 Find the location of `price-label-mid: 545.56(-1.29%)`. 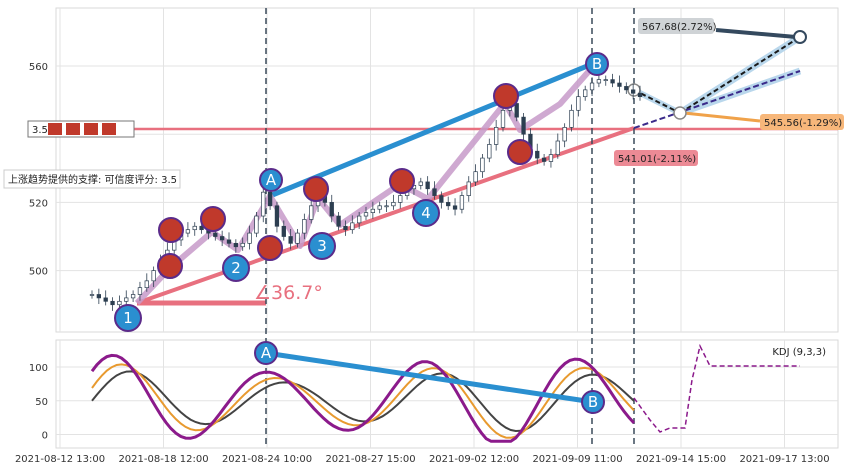

price-label-mid: 545.56(-1.29%) is located at coordinates (803, 123).